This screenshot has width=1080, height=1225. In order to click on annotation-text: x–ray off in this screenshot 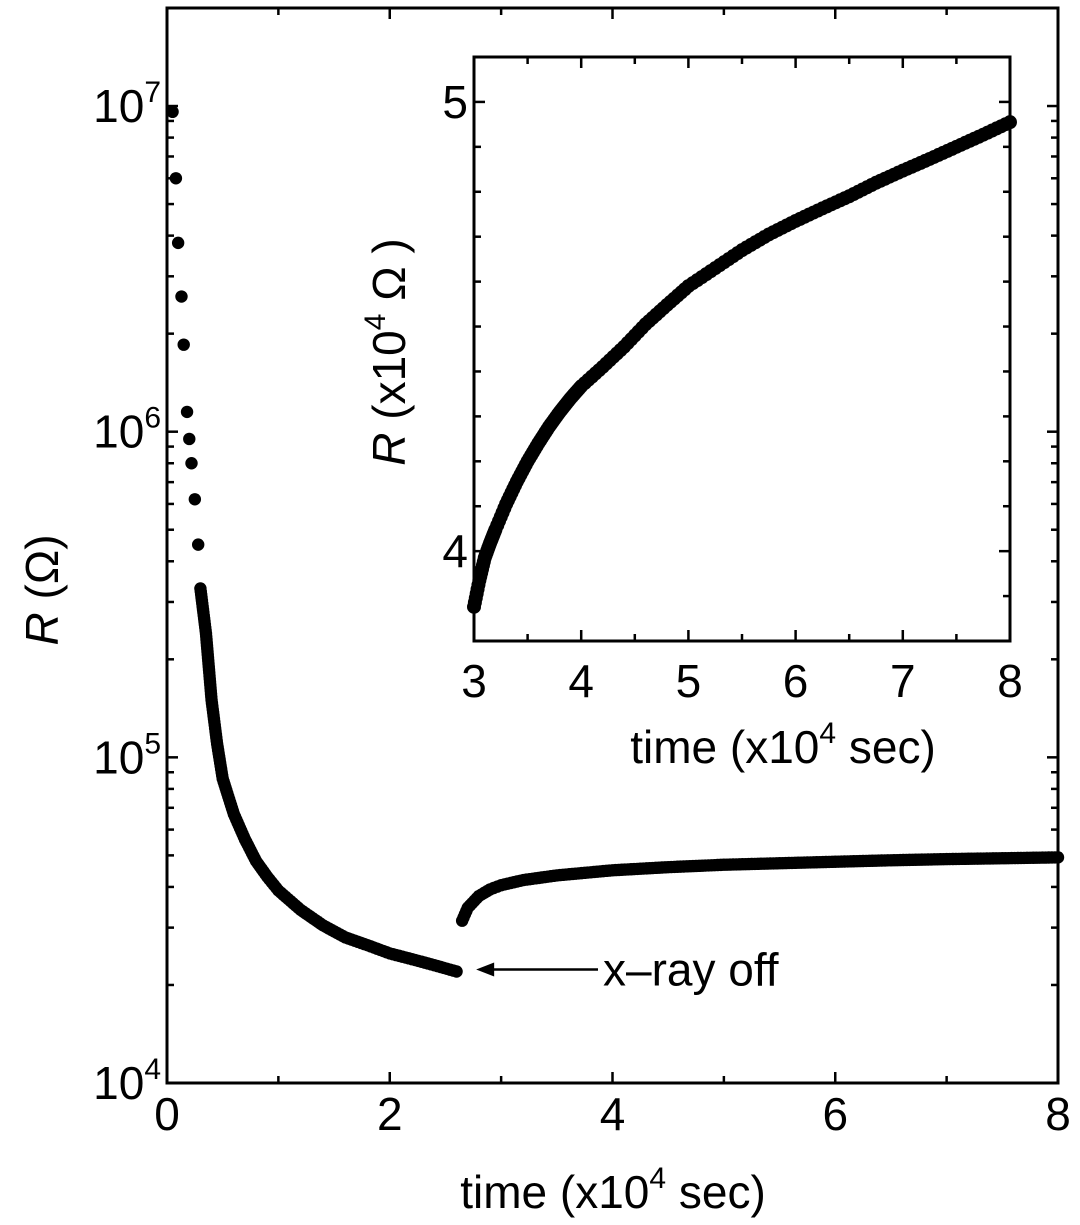, I will do `click(691, 969)`.